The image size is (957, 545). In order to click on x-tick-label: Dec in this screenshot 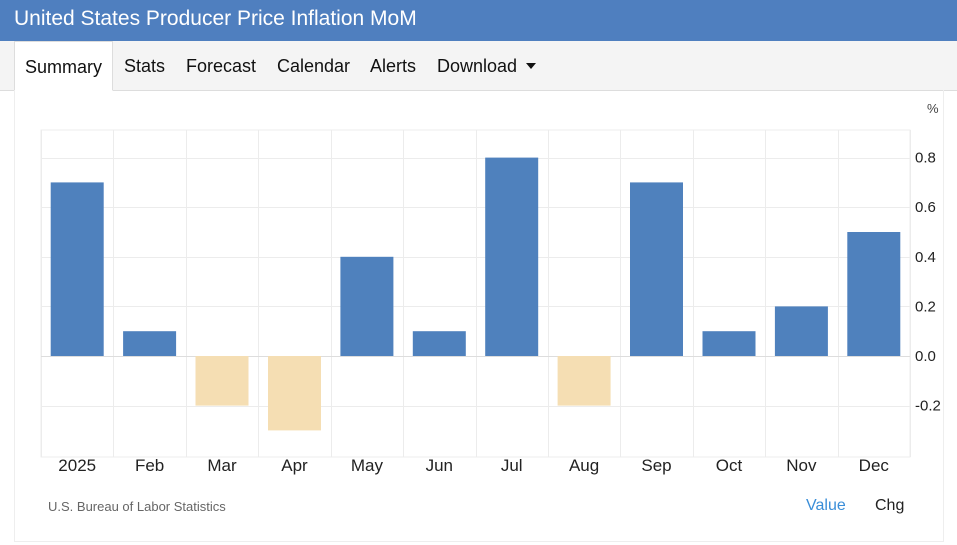, I will do `click(874, 465)`.